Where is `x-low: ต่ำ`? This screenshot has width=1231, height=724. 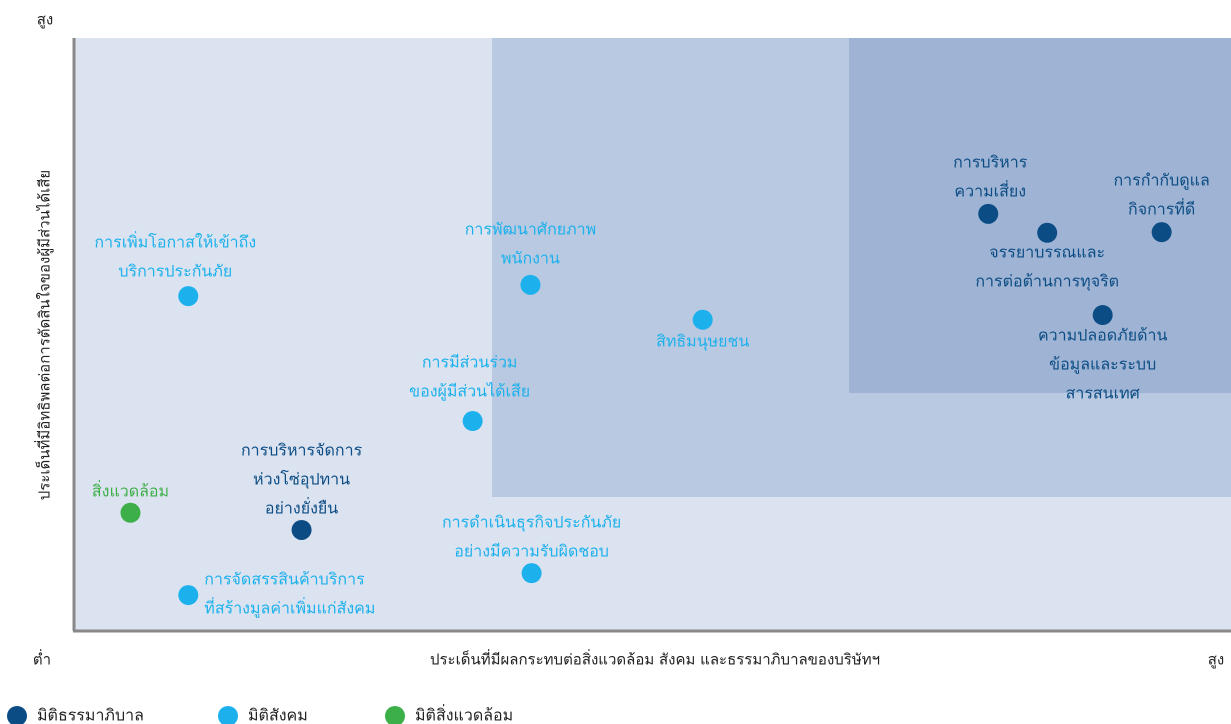
x-low: ต่ำ is located at coordinates (42, 659).